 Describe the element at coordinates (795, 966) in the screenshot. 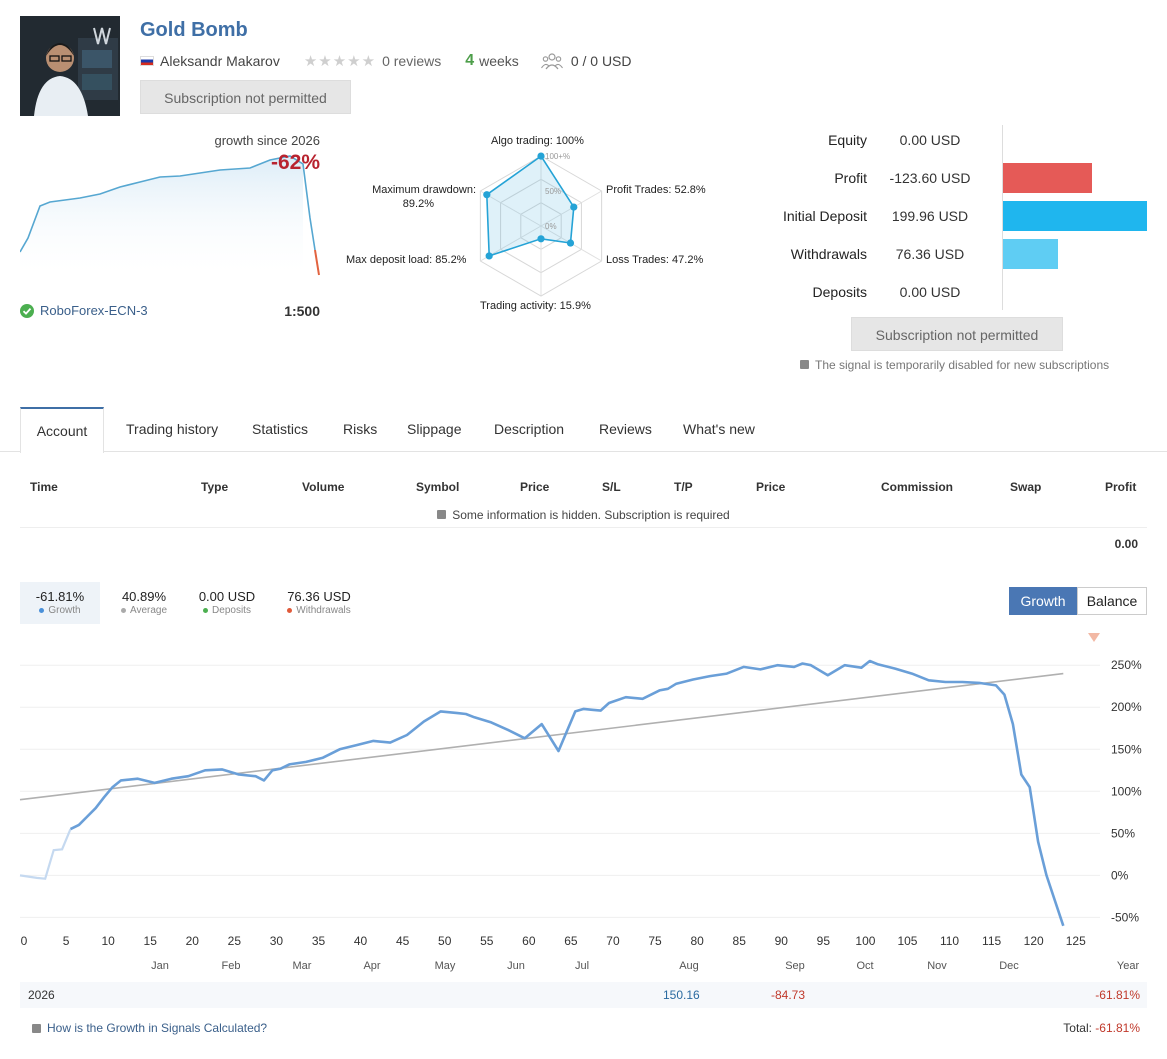

I see `month-label: Sep` at that location.